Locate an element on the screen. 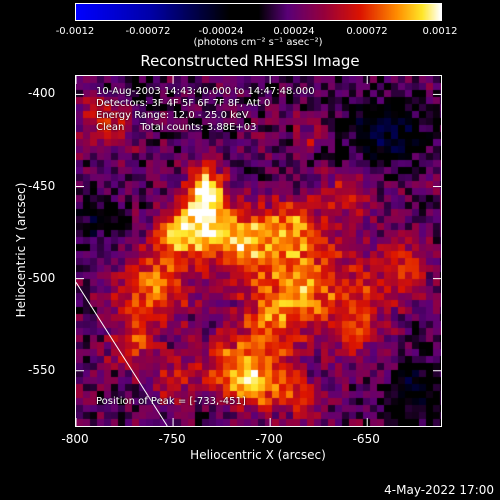  info-detectors: Detectors: 3F 4F 5F 6F 7F 8F, Att 0 is located at coordinates (183, 103).